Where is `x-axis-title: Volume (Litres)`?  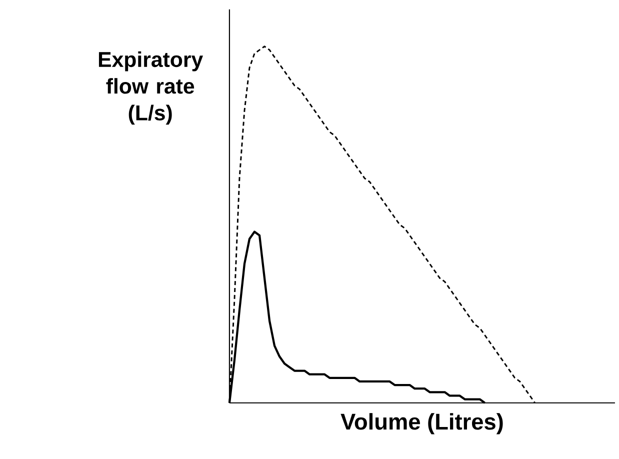
x-axis-title: Volume (Litres) is located at coordinates (421, 423).